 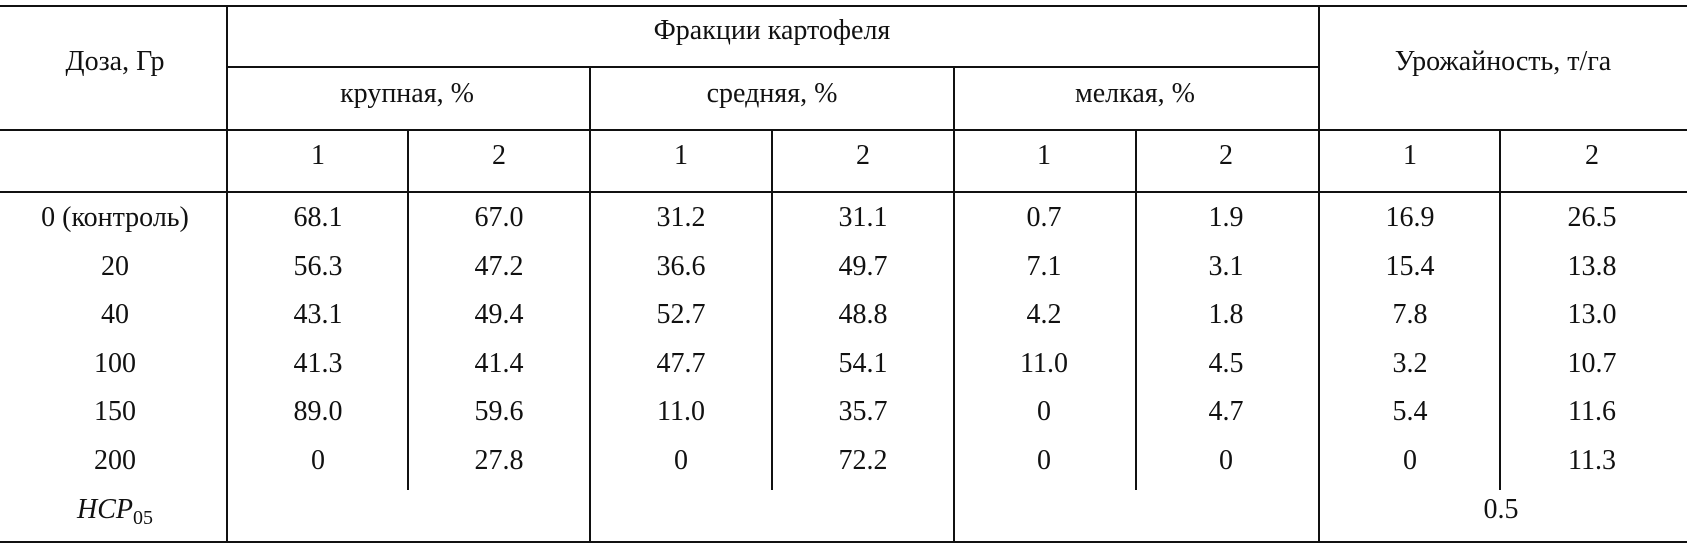 What do you see at coordinates (1226, 411) in the screenshot?
I see `table-cell: 4.7` at bounding box center [1226, 411].